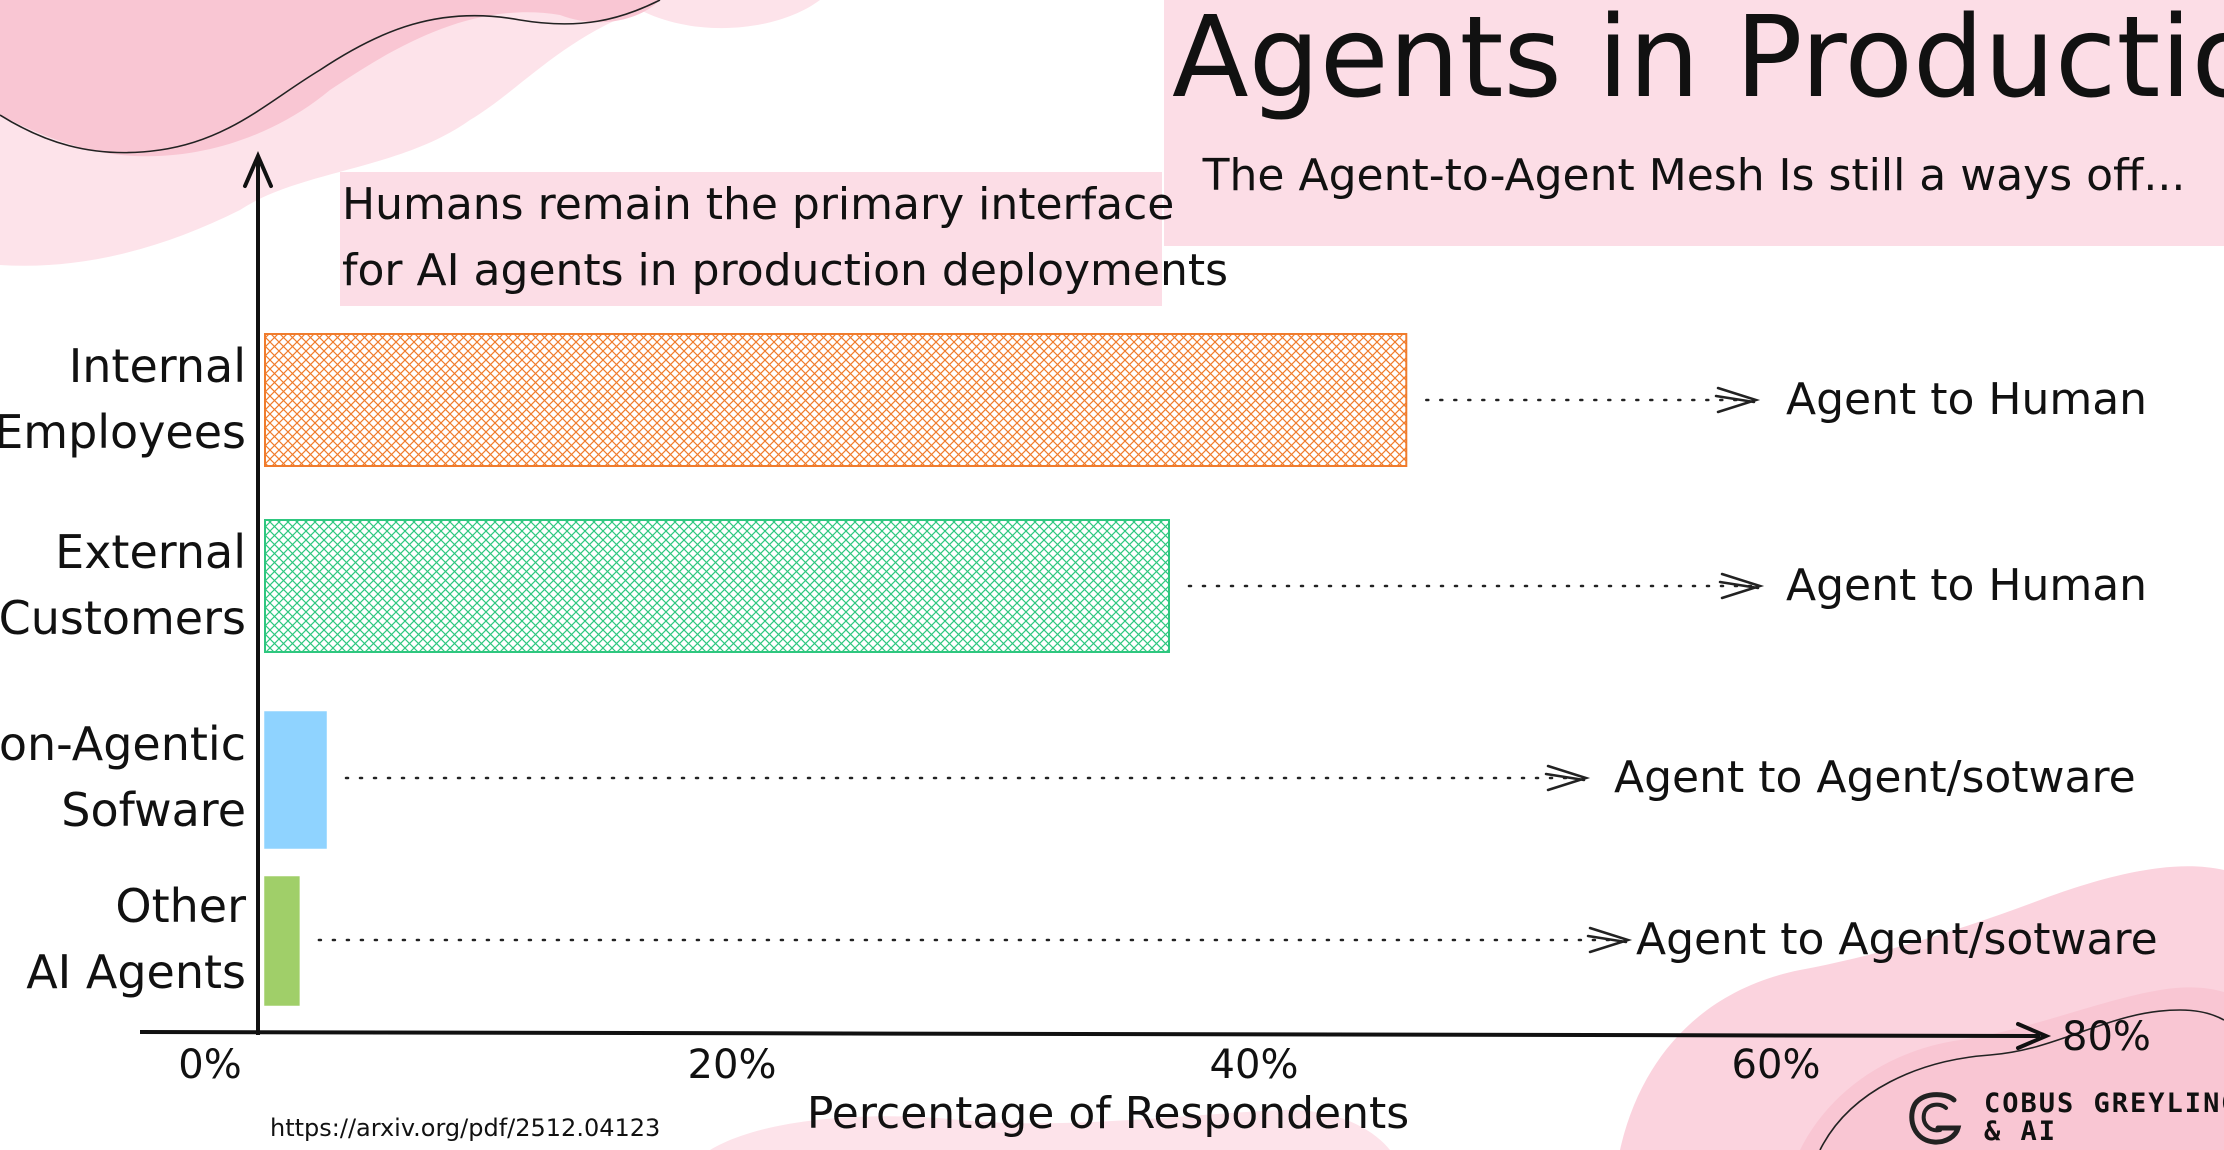 This screenshot has height=1150, width=2224. Describe the element at coordinates (758, 204) in the screenshot. I see `callout-line-1: Humans remain the primary interface` at that location.